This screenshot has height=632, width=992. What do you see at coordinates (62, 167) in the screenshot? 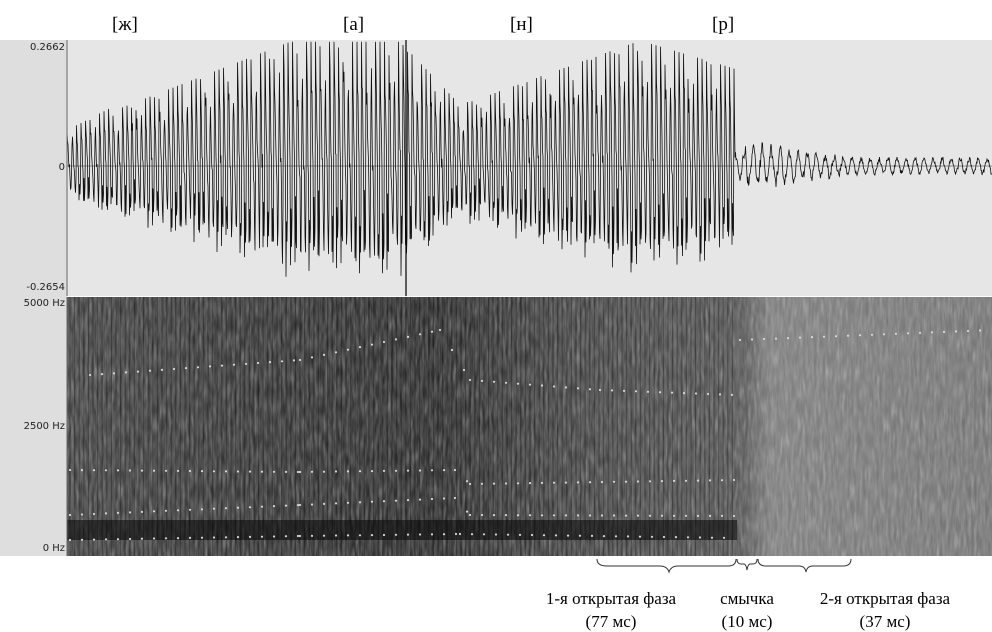
I see `waveform-zero-label: 0` at bounding box center [62, 167].